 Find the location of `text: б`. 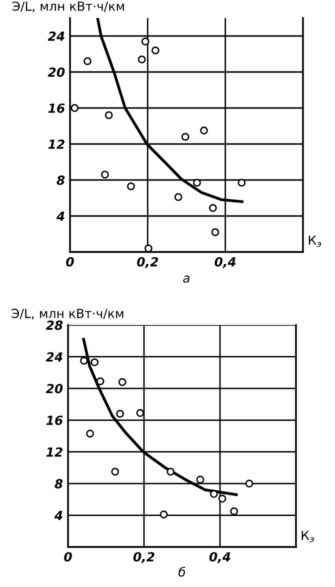

text: б is located at coordinates (182, 571).